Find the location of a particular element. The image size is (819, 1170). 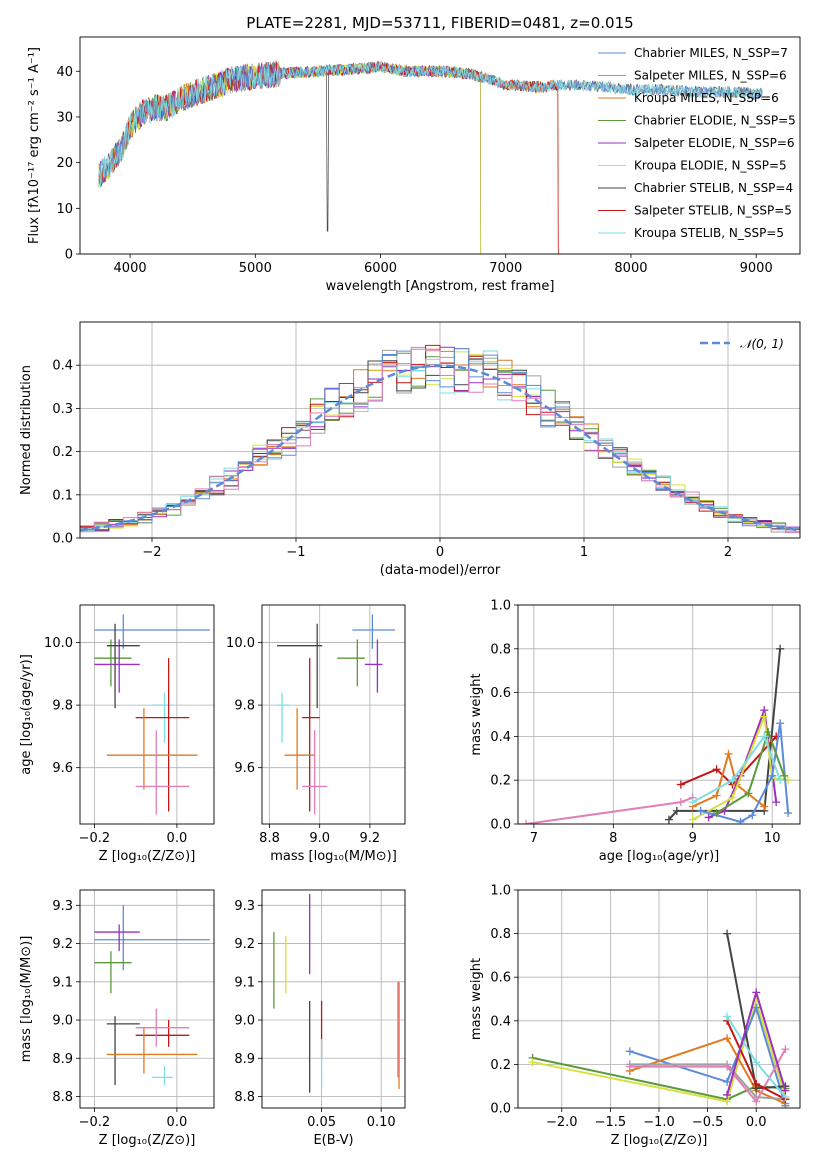

tick-label-y: 9.0 is located at coordinates (62, 1021).